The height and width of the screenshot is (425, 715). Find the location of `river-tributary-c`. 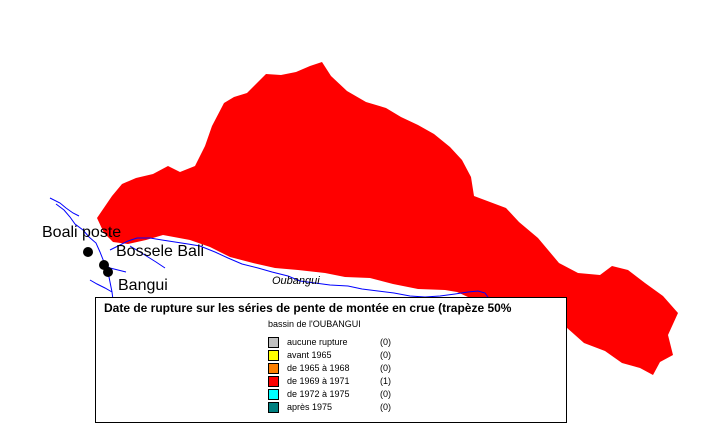

river-tributary-c is located at coordinates (101, 286).